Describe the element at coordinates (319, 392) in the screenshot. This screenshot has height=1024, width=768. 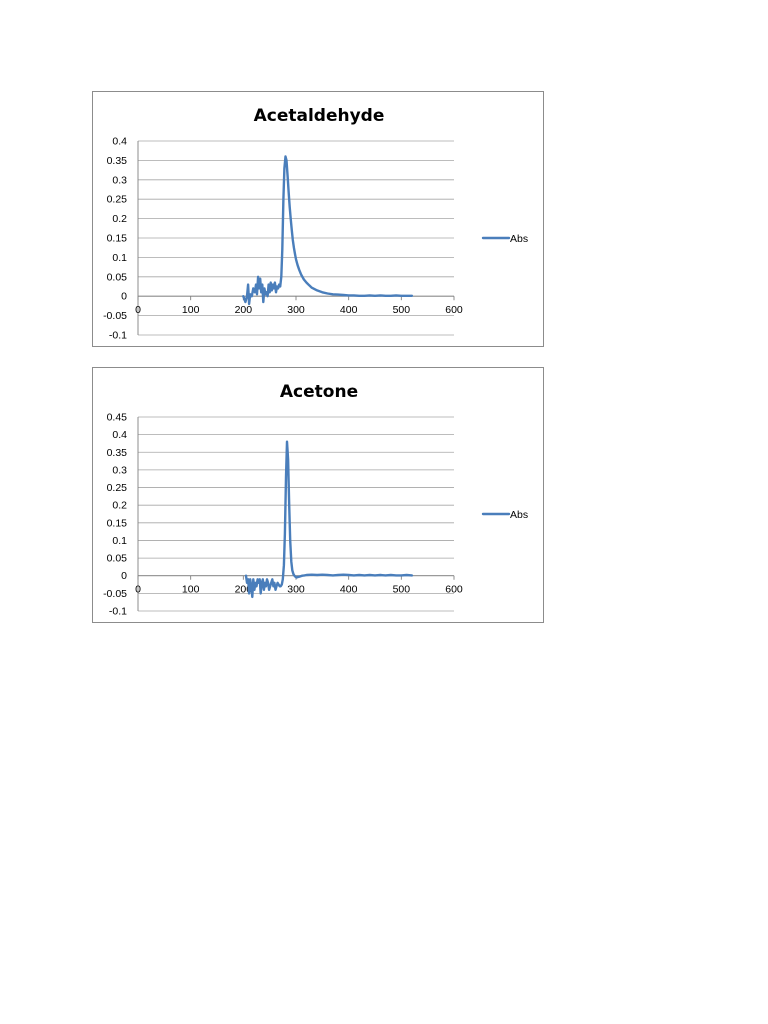
I see `chart-title: Acetone` at that location.